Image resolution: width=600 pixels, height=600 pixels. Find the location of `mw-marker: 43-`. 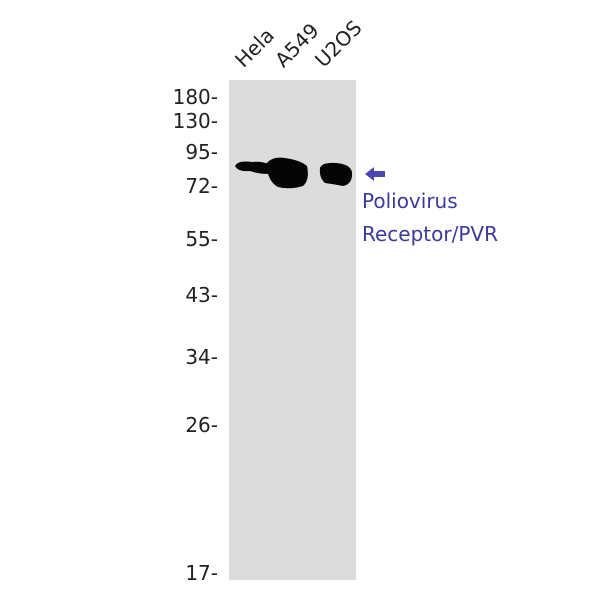

mw-marker: 43- is located at coordinates (201, 295).